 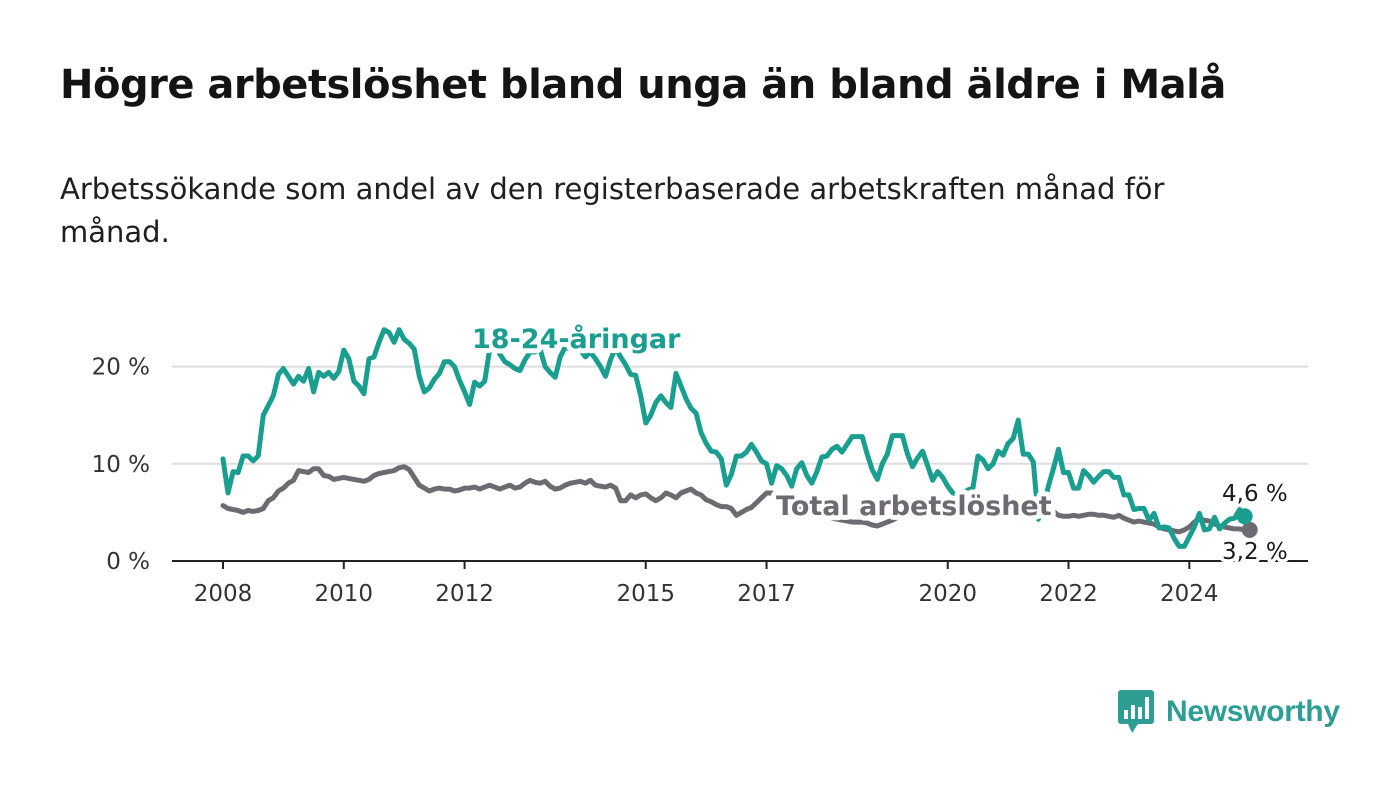 I want to click on brand-name: Newsworthy, so click(x=1253, y=711).